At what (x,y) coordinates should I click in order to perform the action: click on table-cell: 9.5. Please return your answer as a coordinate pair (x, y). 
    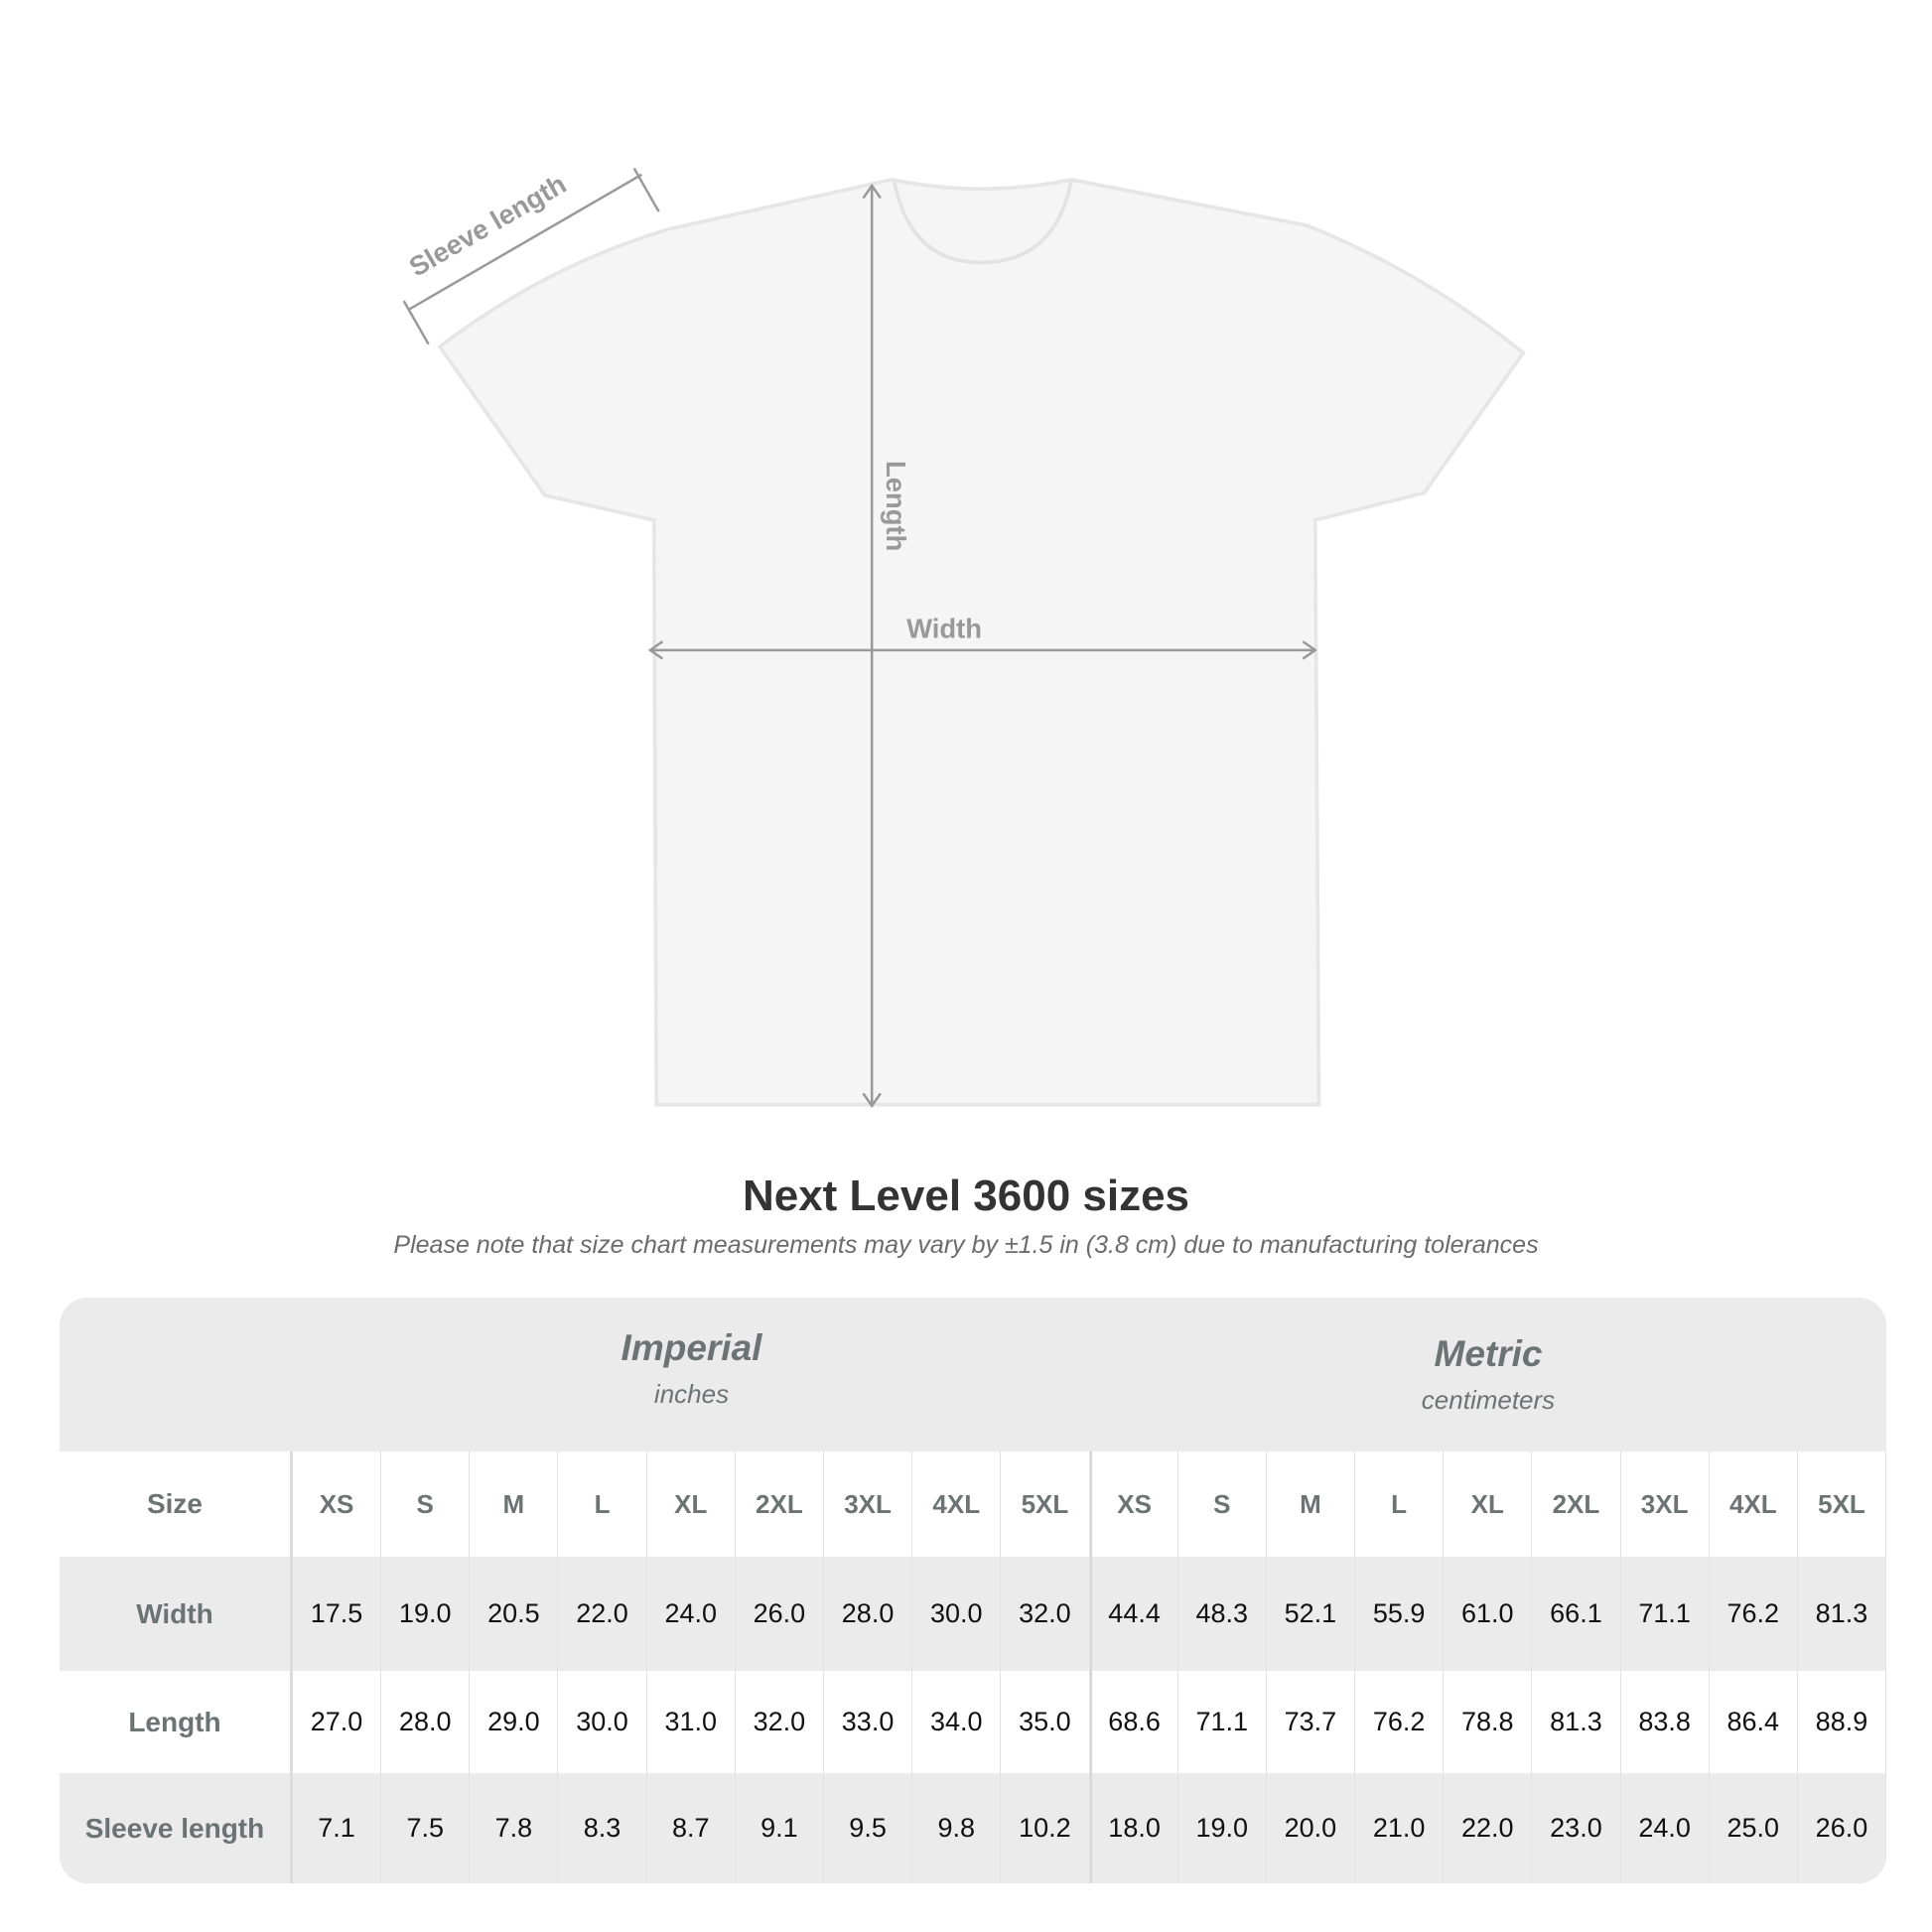
    Looking at the image, I should click on (869, 1828).